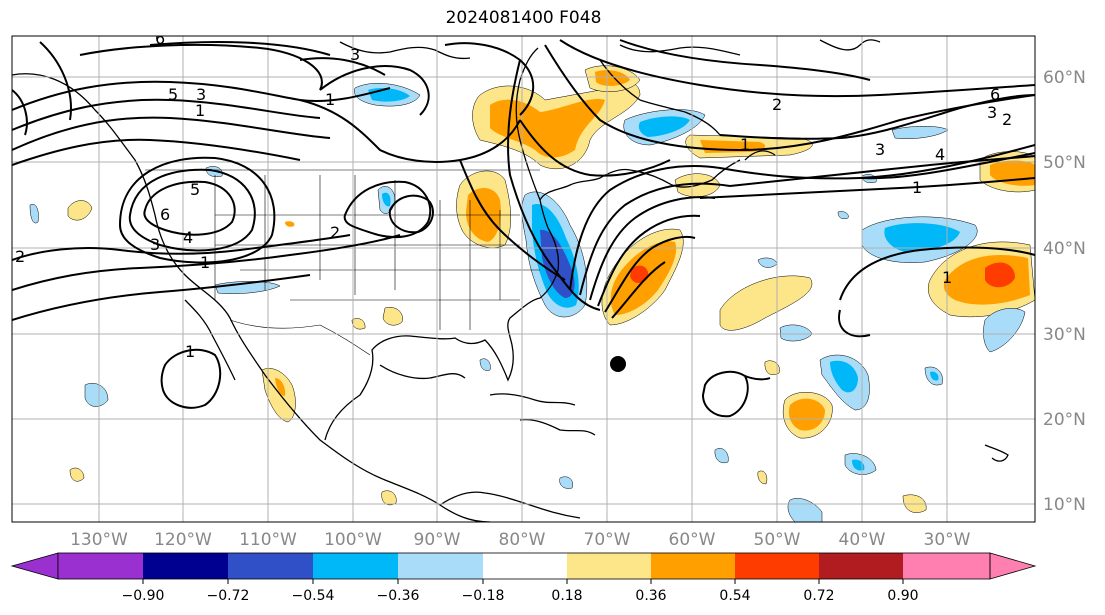  I want to click on colorbar-label: −0.18, so click(483, 596).